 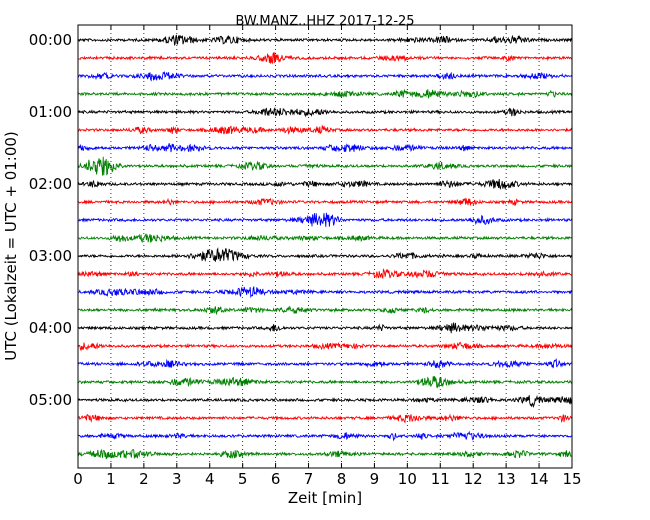 What do you see at coordinates (50, 256) in the screenshot?
I see `y-tick-label-3: 03:00` at bounding box center [50, 256].